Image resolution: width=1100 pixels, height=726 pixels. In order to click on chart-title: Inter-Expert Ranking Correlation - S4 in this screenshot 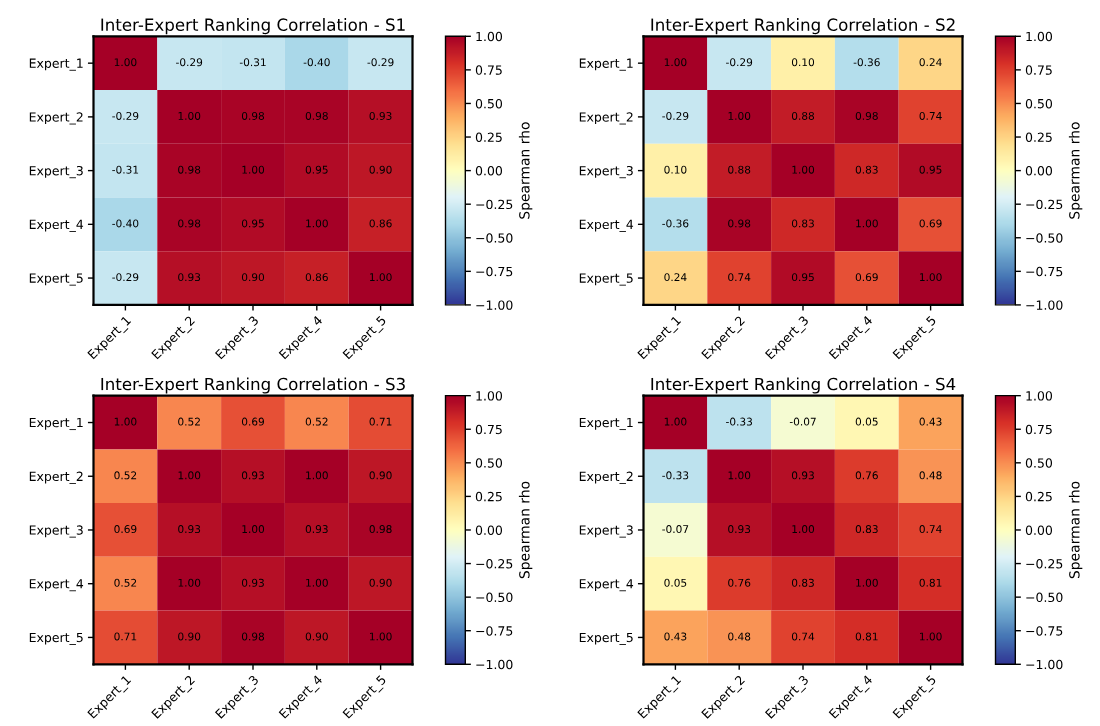, I will do `click(803, 385)`.